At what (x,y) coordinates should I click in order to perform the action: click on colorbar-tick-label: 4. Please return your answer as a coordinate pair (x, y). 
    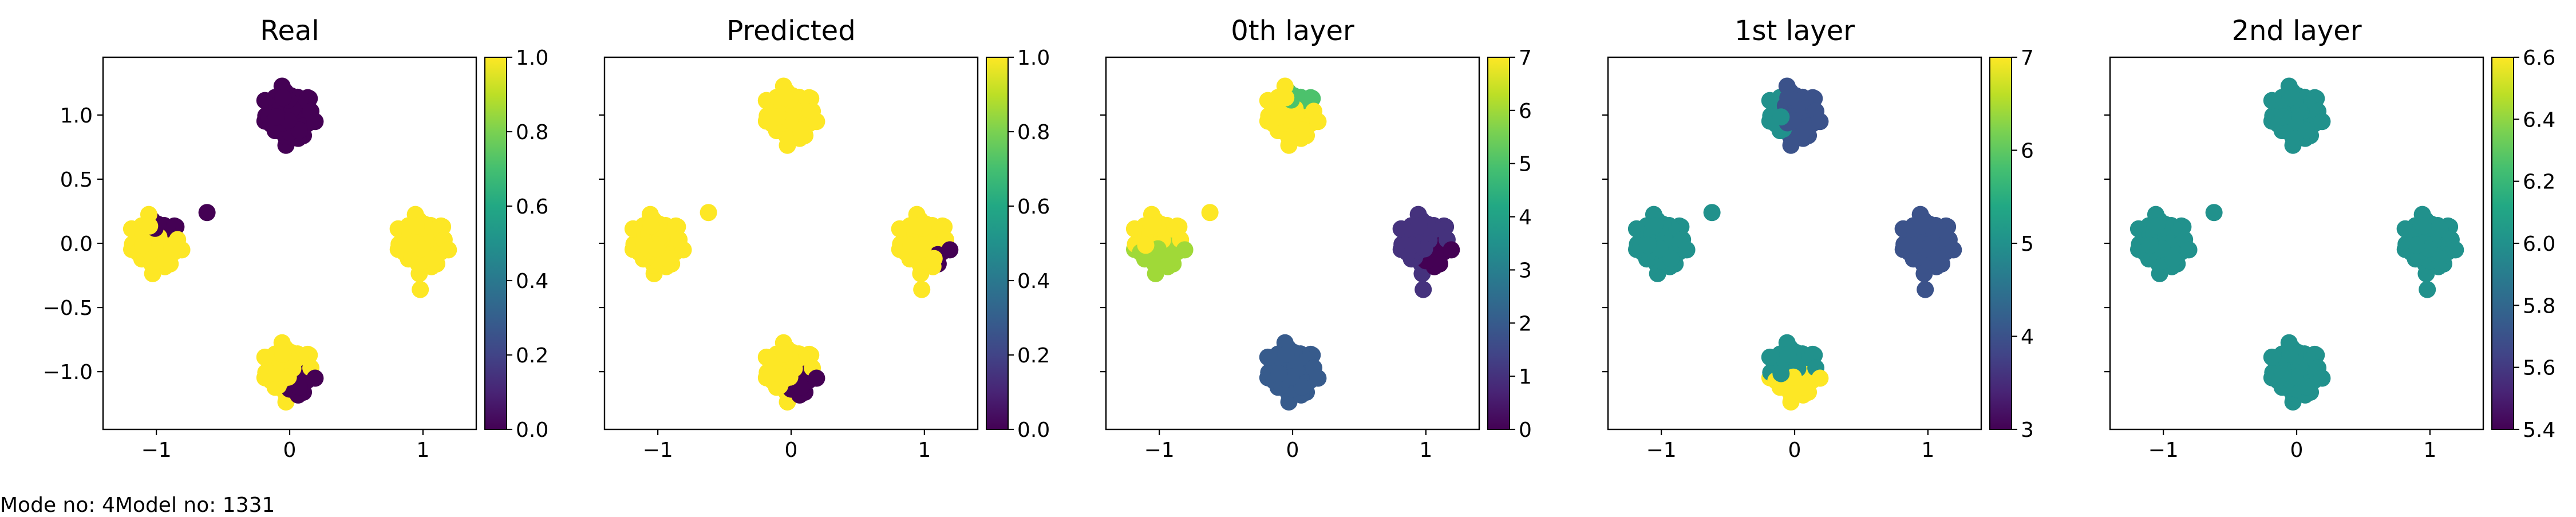
    Looking at the image, I should click on (1525, 218).